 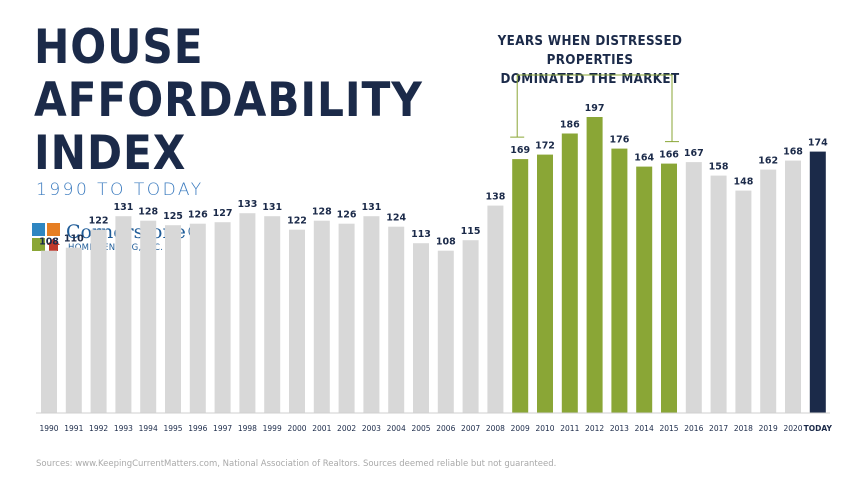 I want to click on x-tick-label-1992: 1992, so click(x=98, y=428).